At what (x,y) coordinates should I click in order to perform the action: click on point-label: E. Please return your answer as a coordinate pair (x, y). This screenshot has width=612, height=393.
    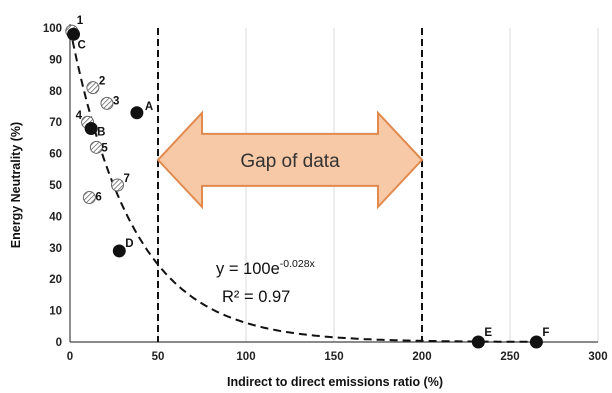
    Looking at the image, I should click on (488, 333).